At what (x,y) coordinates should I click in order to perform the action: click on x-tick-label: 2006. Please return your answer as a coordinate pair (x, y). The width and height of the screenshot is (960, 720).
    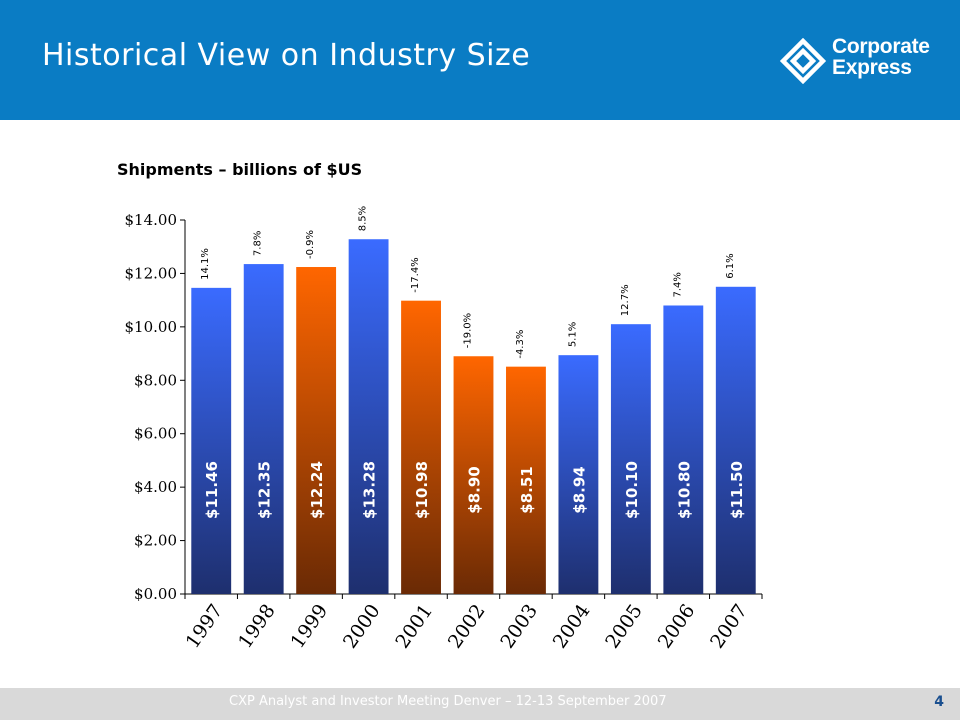
    Looking at the image, I should click on (677, 626).